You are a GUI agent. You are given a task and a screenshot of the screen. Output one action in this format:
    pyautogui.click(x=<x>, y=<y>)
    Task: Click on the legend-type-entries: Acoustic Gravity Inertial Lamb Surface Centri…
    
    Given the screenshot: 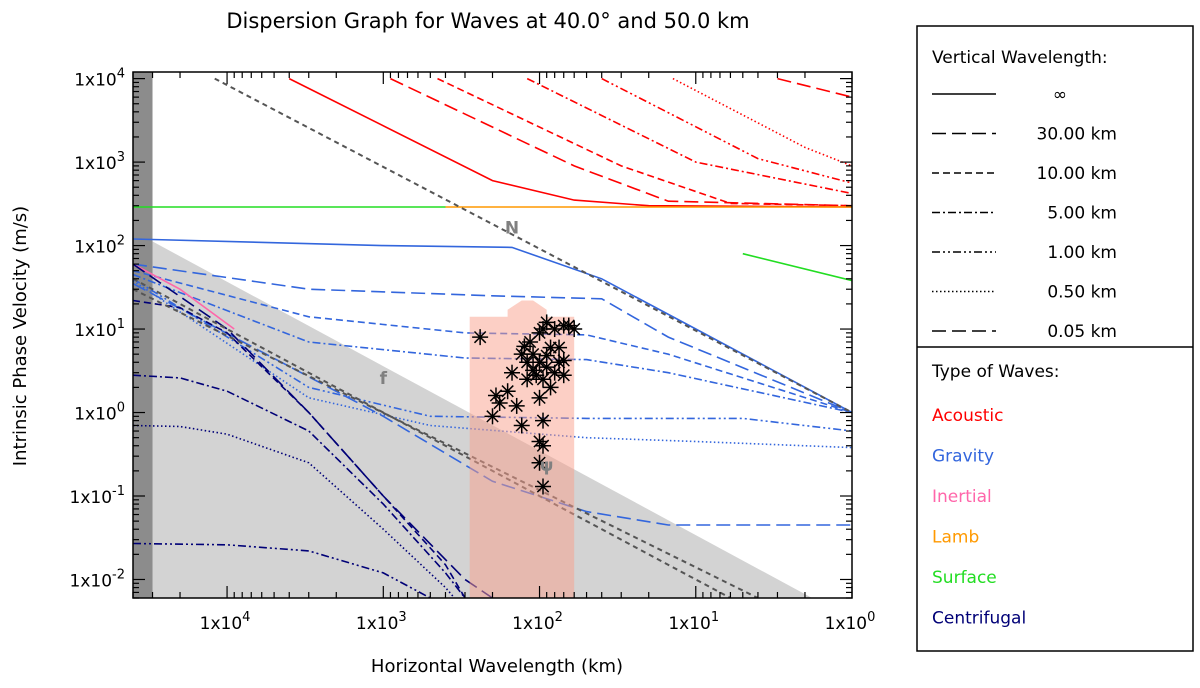 What is the action you would take?
    pyautogui.click(x=979, y=517)
    